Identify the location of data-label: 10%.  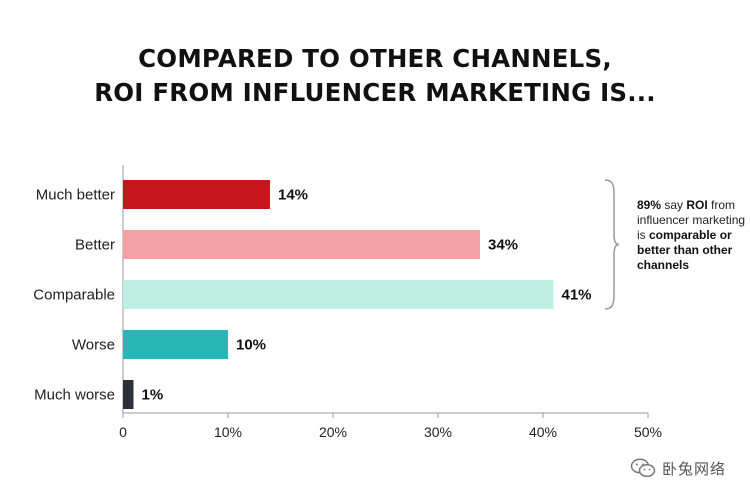
(251, 345).